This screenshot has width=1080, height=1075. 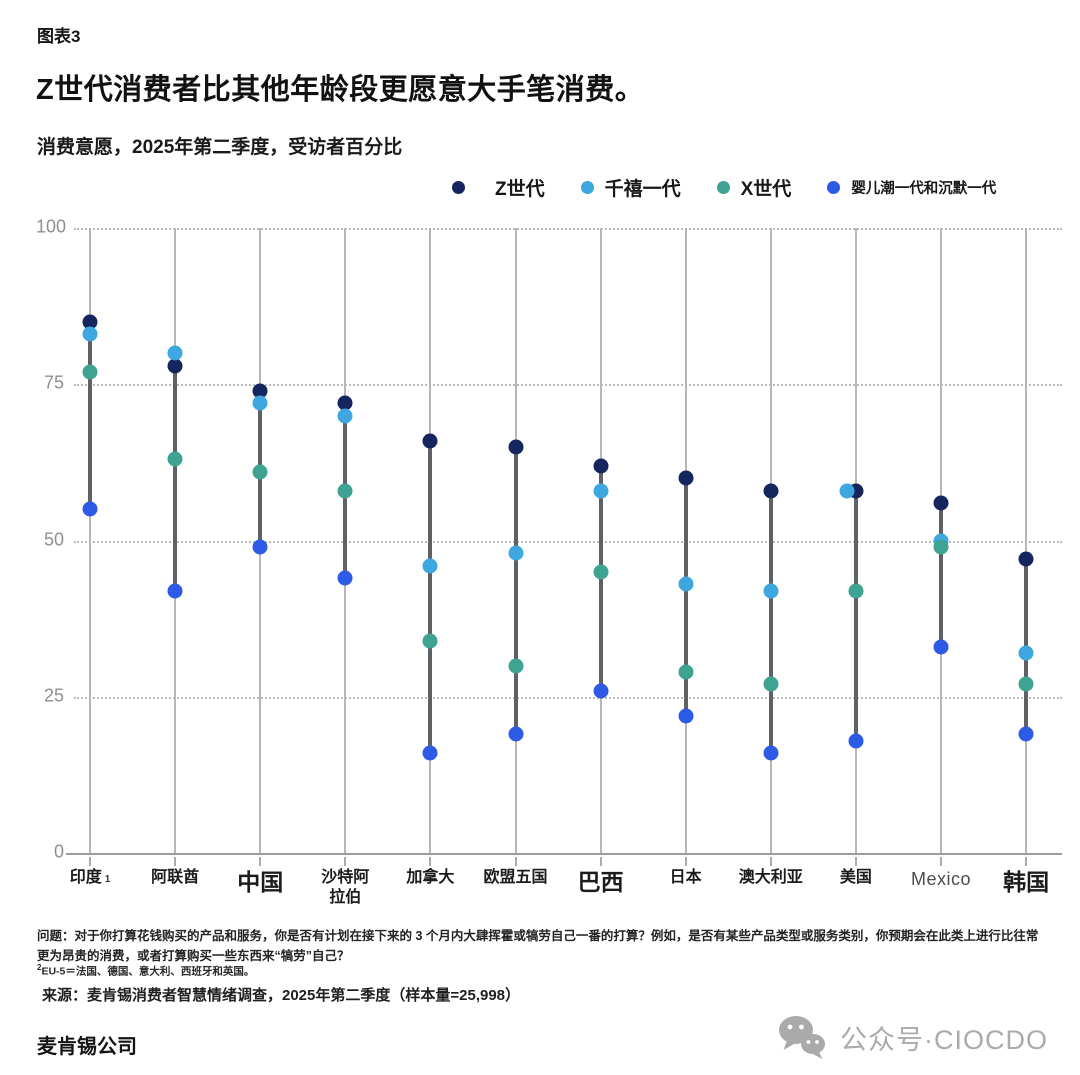 What do you see at coordinates (53, 539) in the screenshot?
I see `y-tick-label: 50` at bounding box center [53, 539].